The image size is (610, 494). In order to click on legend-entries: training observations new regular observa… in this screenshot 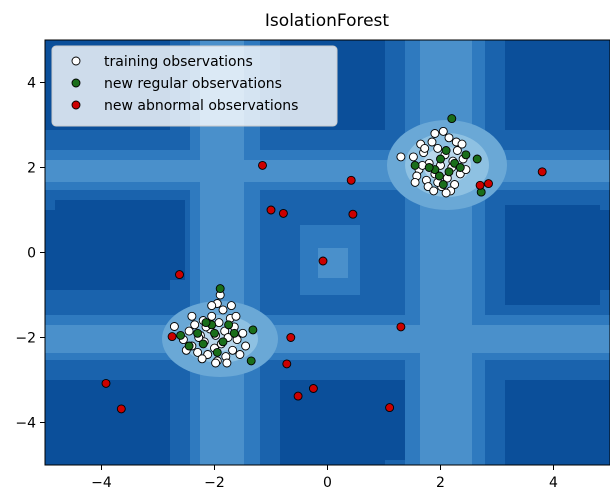, I will do `click(184, 84)`.